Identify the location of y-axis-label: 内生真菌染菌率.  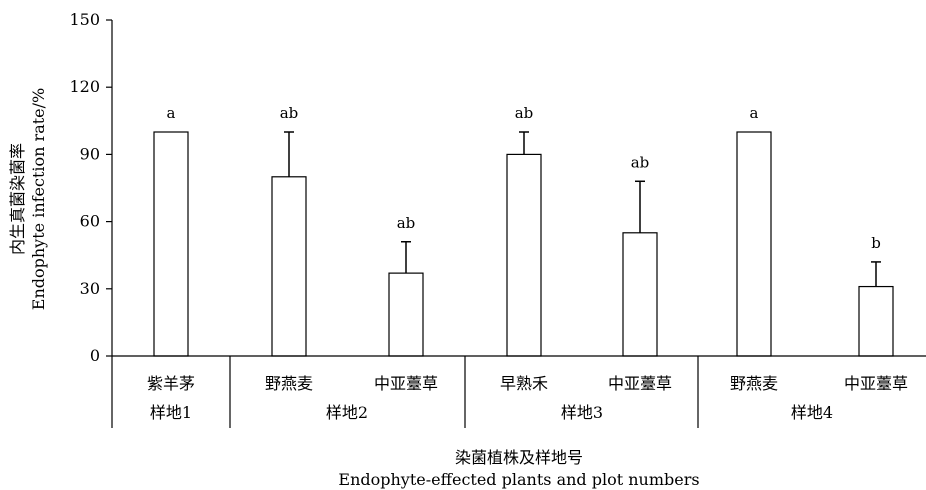
(17, 199).